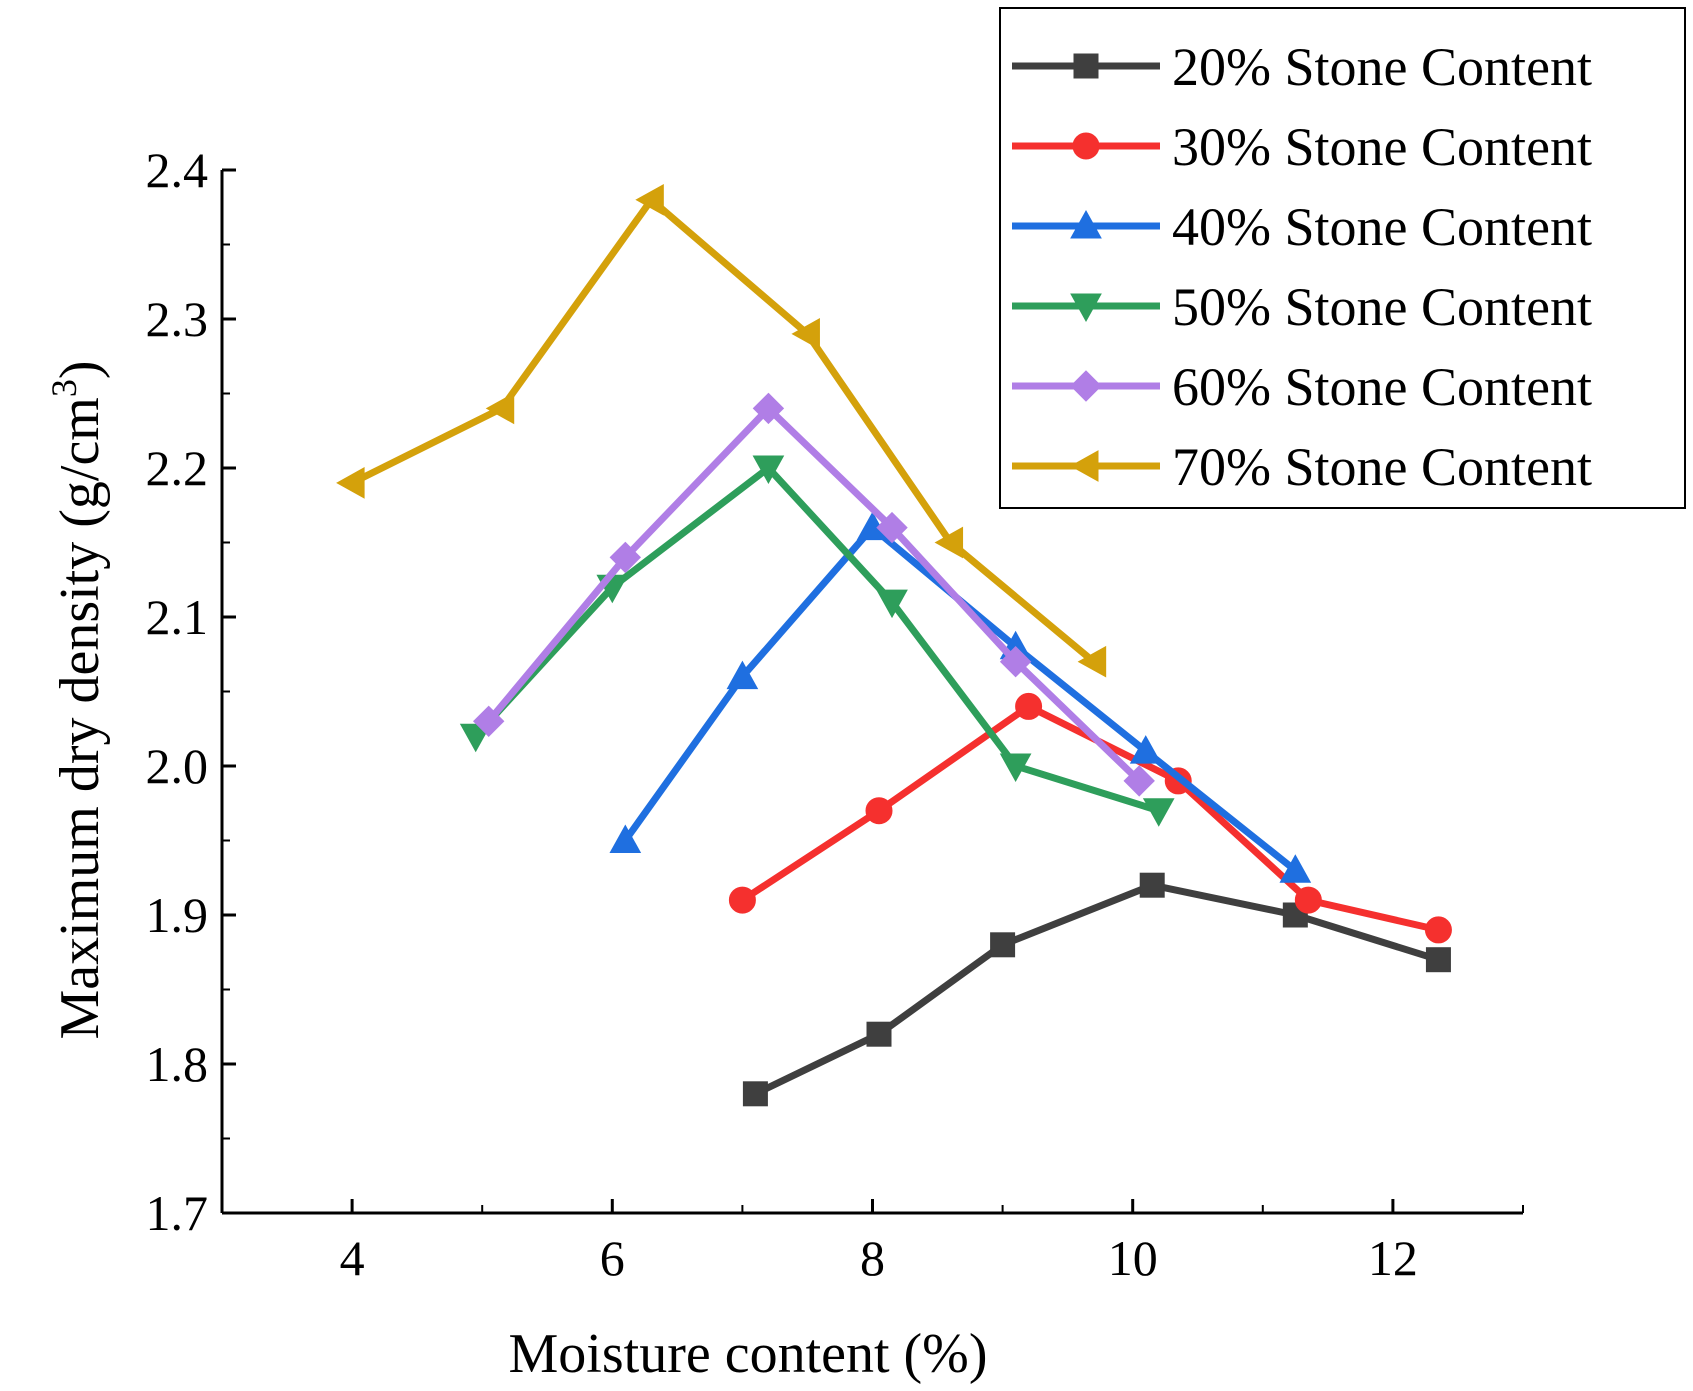  What do you see at coordinates (177, 915) in the screenshot?
I see `y-tick-label: 1.9` at bounding box center [177, 915].